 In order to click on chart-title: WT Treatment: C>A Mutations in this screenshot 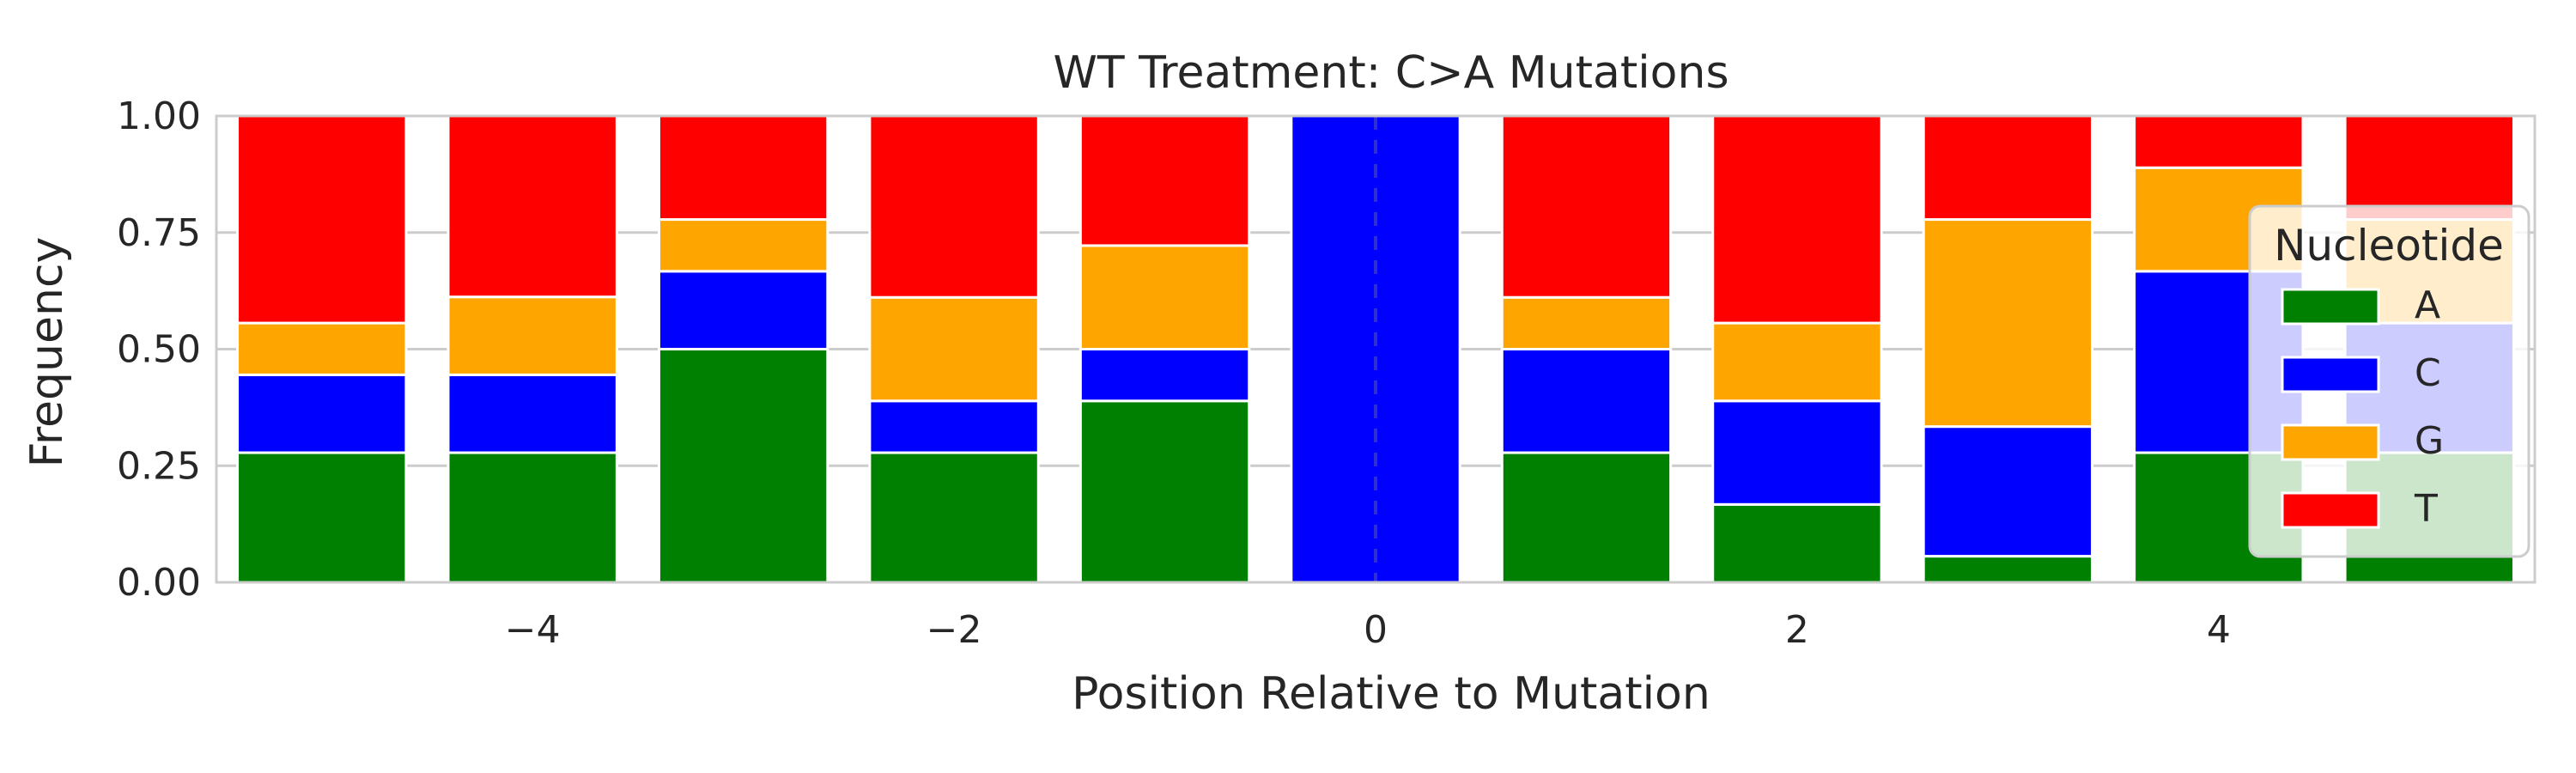, I will do `click(1390, 73)`.